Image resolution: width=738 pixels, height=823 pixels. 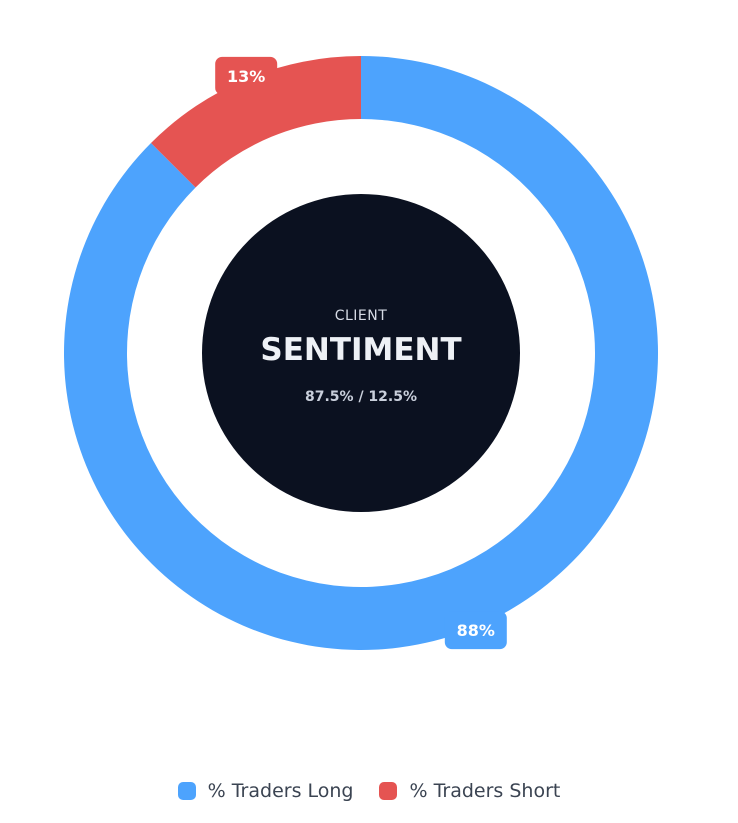 I want to click on data-label-text-1: 13%, so click(x=246, y=76).